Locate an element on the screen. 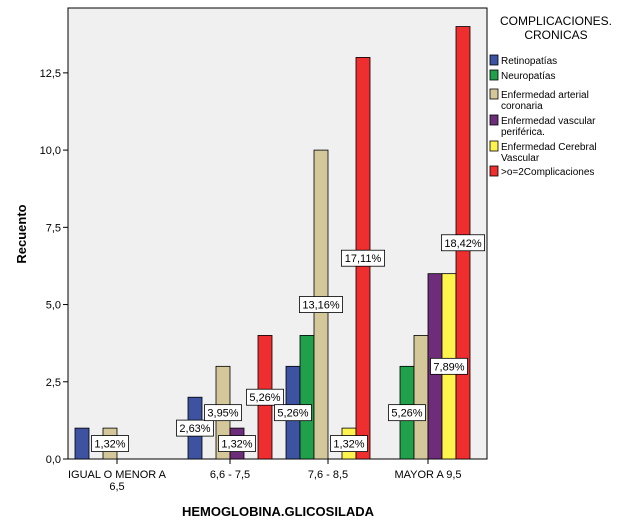 This screenshot has width=629, height=523. legend-entry: Retinopatías is located at coordinates (529, 61).